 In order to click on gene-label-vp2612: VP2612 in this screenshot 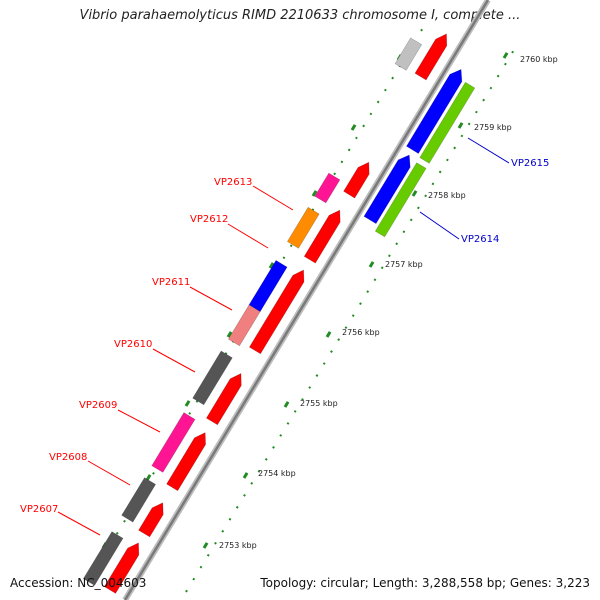, I will do `click(209, 219)`.